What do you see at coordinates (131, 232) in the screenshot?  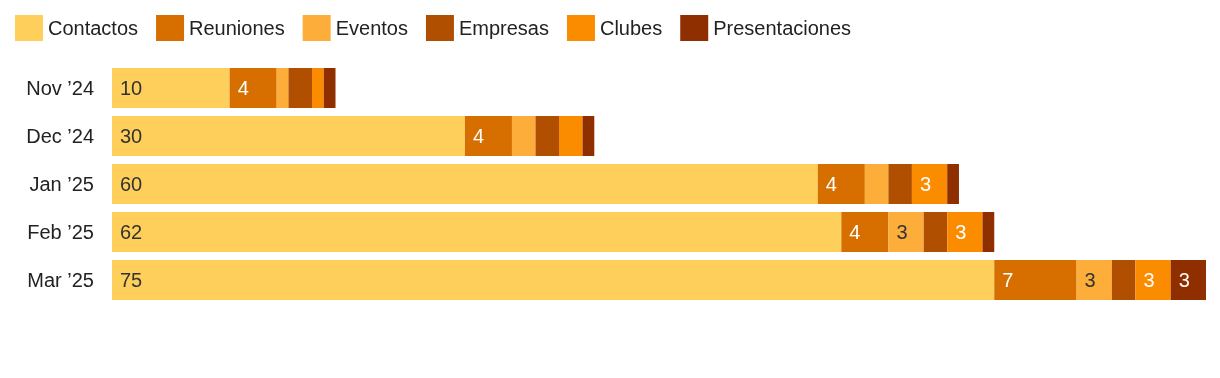 I see `data-label: 62` at bounding box center [131, 232].